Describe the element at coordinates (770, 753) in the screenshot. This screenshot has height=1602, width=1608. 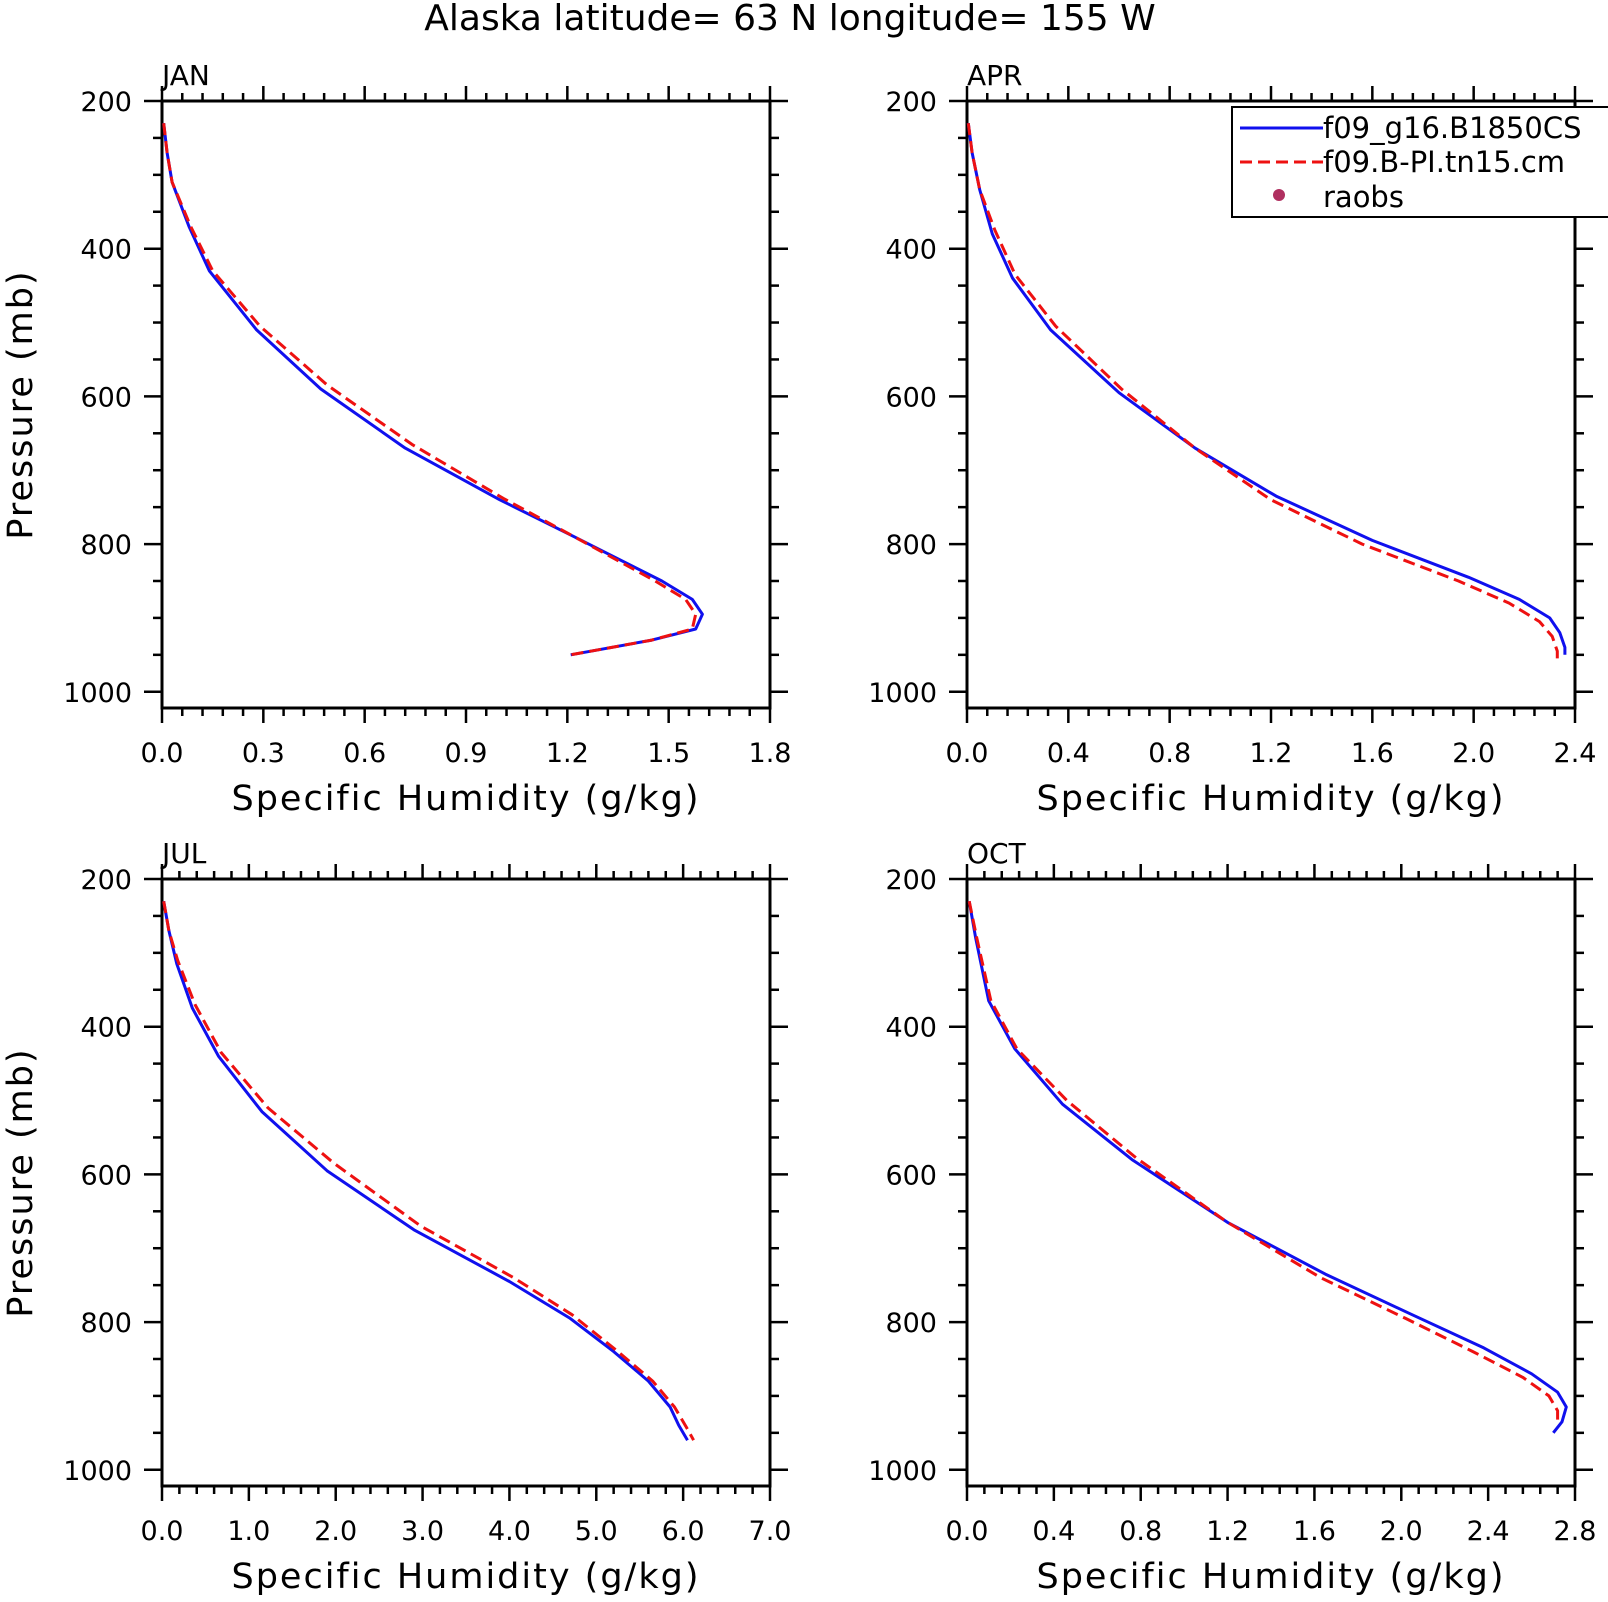
I see `x-tick-label: 1.8` at that location.